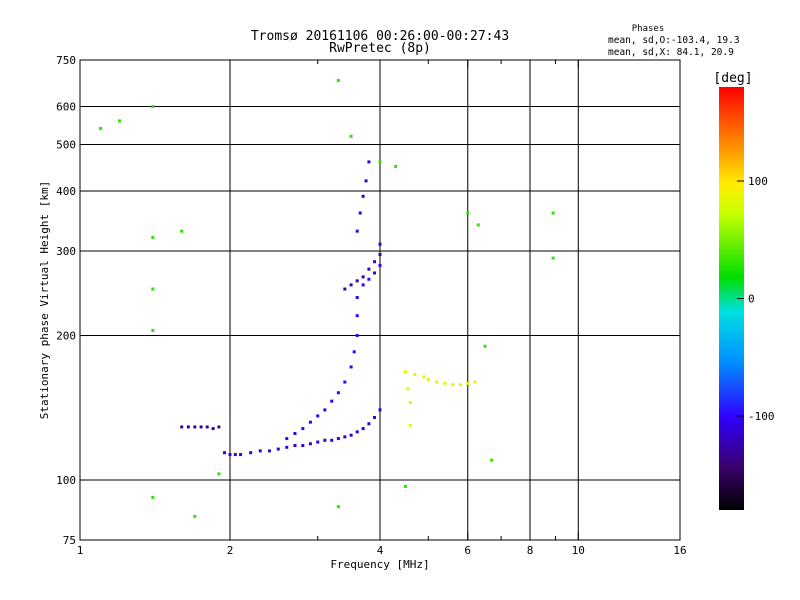 The image size is (800, 600). I want to click on y-tick-label: 750, so click(66, 60).